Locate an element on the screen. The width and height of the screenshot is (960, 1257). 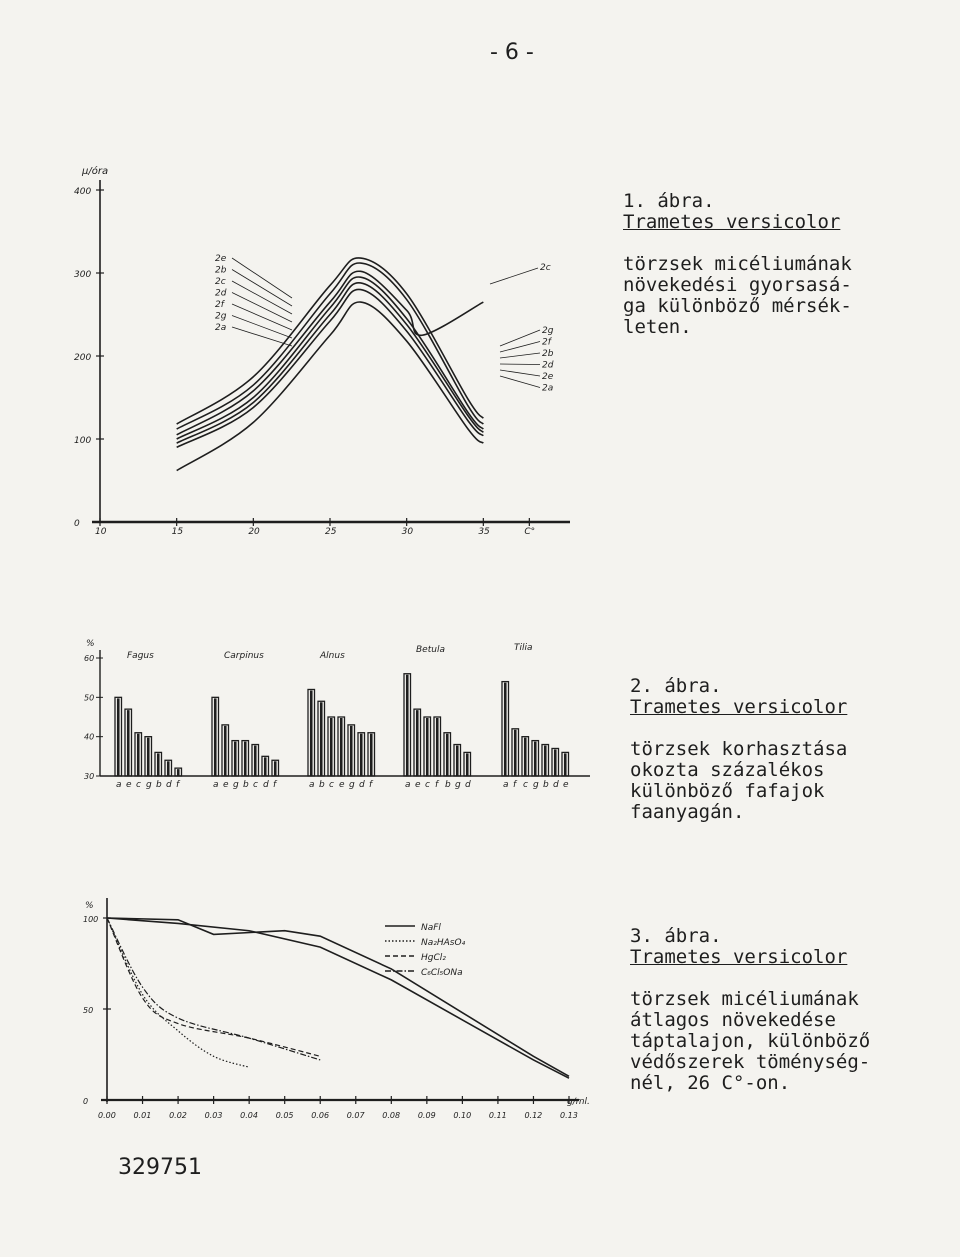
figure-1-line-2g is located at coordinates (330, 368).